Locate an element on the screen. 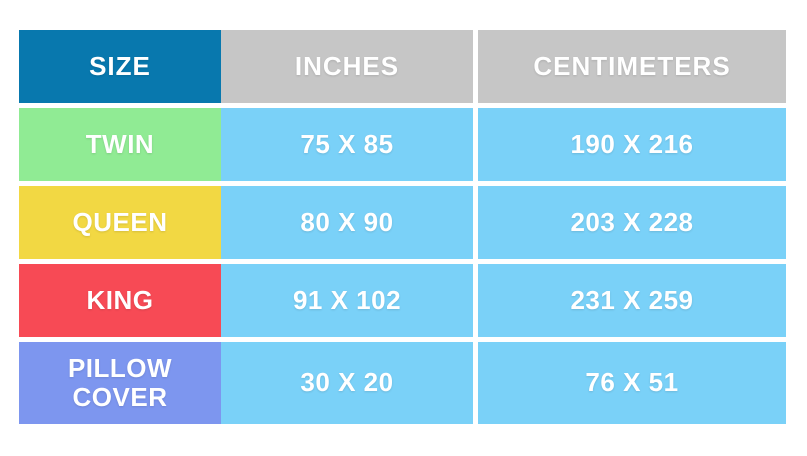 The height and width of the screenshot is (456, 807). centimeters-value: 76 X 51 is located at coordinates (632, 382).